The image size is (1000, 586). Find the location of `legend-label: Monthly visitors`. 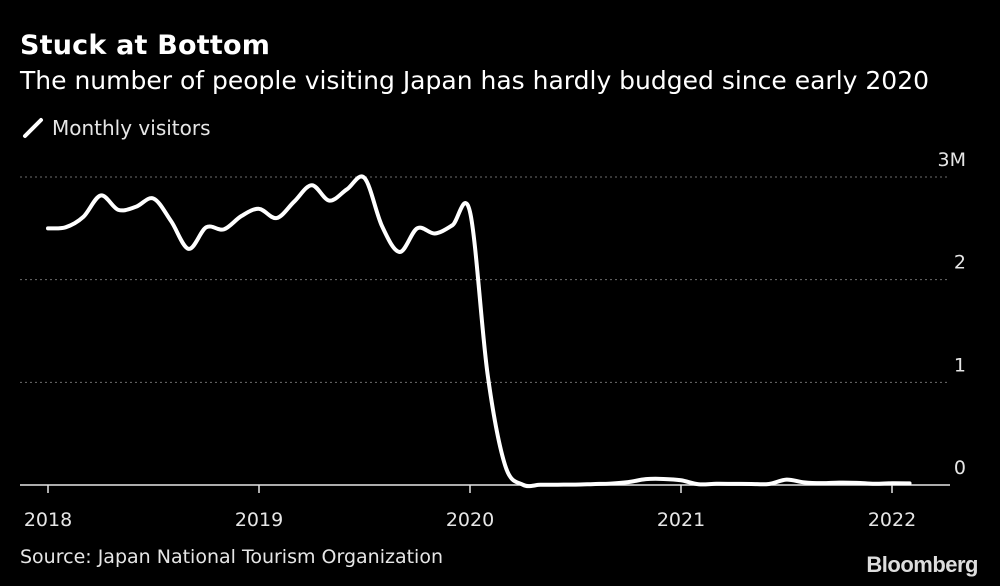

legend-label: Monthly visitors is located at coordinates (131, 128).